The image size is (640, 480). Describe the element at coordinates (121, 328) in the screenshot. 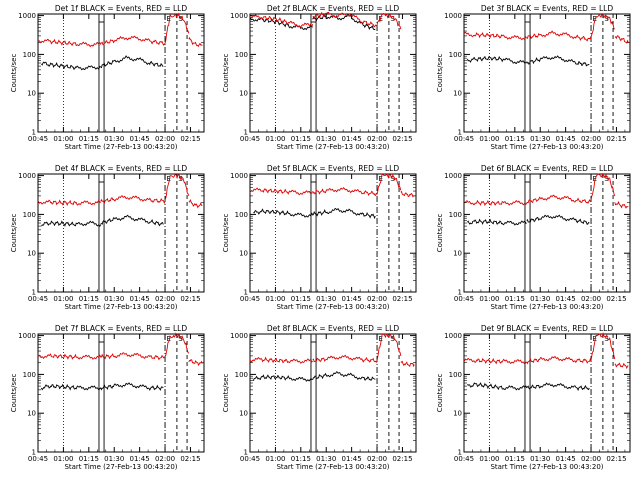

I see `chart-title: Det 7f BLACK = Events, RED = LLD` at that location.